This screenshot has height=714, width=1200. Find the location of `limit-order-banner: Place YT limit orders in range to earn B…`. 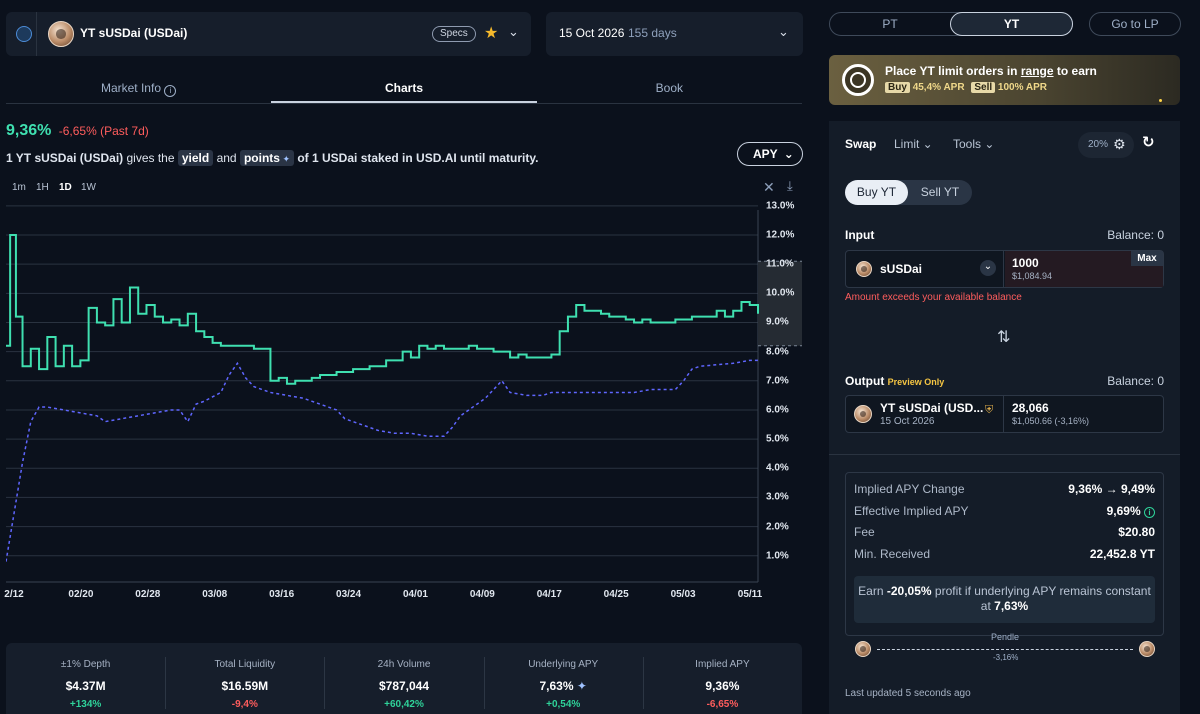

limit-order-banner: Place YT limit orders in range to earn B… is located at coordinates (1004, 80).